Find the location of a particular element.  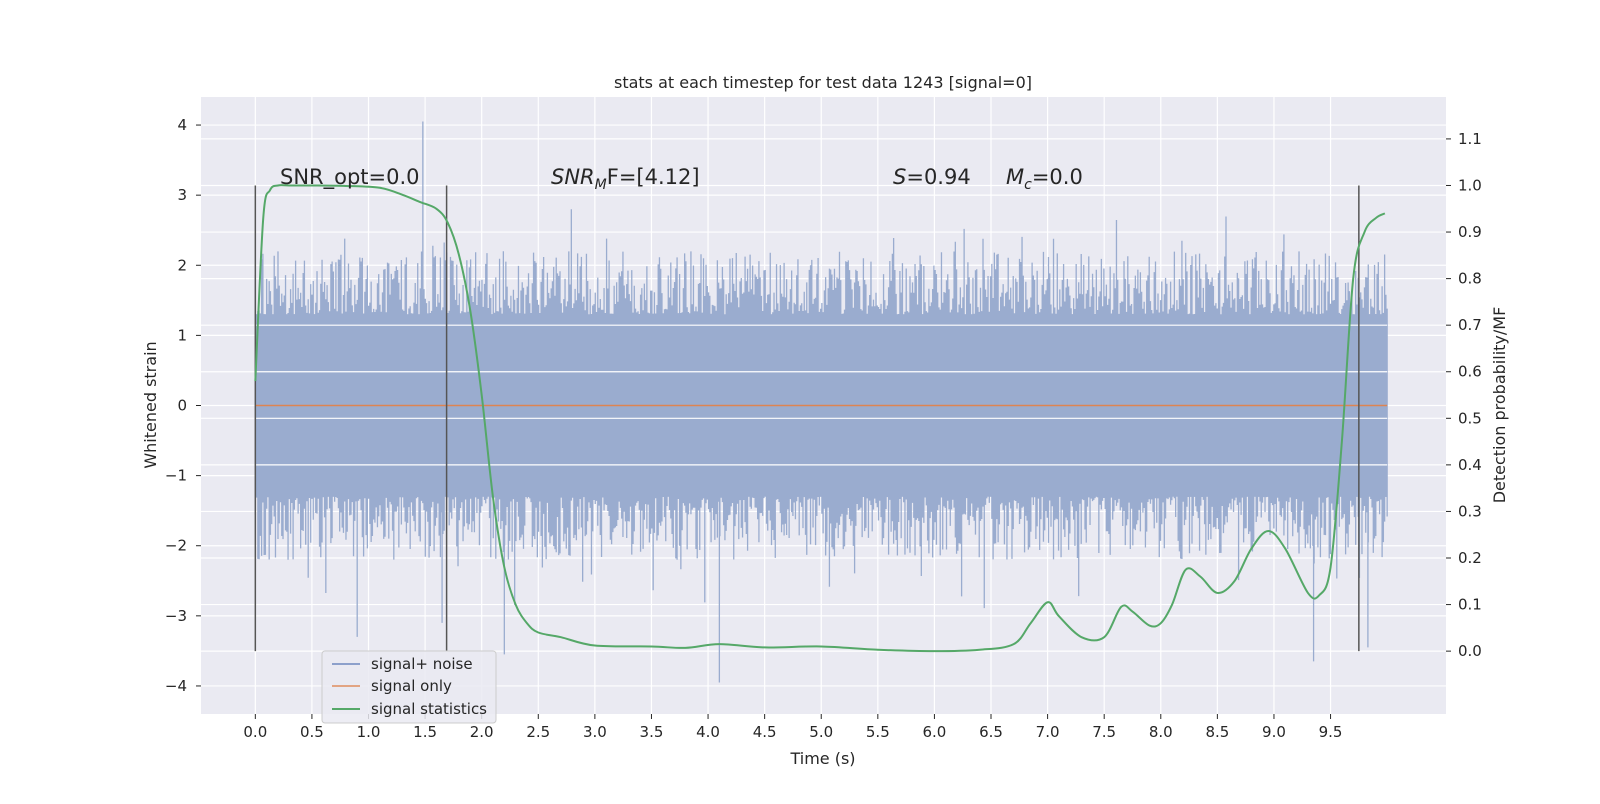

x-axis-label: Time (s) is located at coordinates (822, 758).